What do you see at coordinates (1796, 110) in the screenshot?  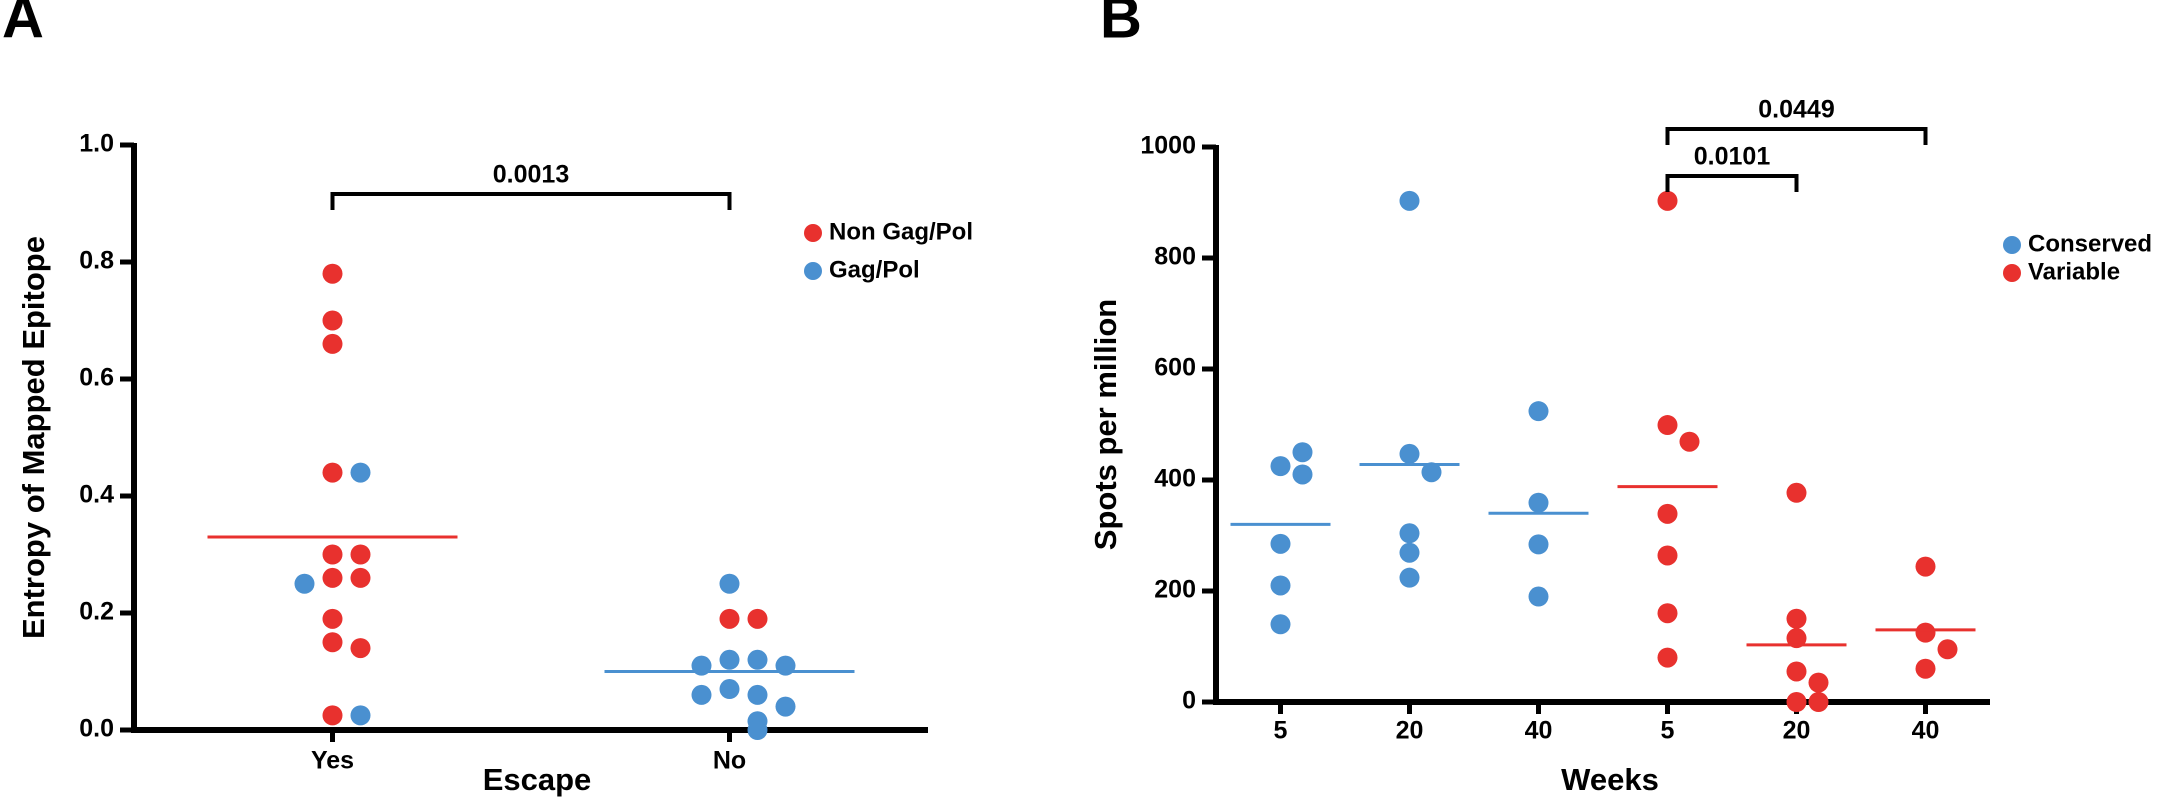 I see `significance-label: 0.0449` at bounding box center [1796, 110].